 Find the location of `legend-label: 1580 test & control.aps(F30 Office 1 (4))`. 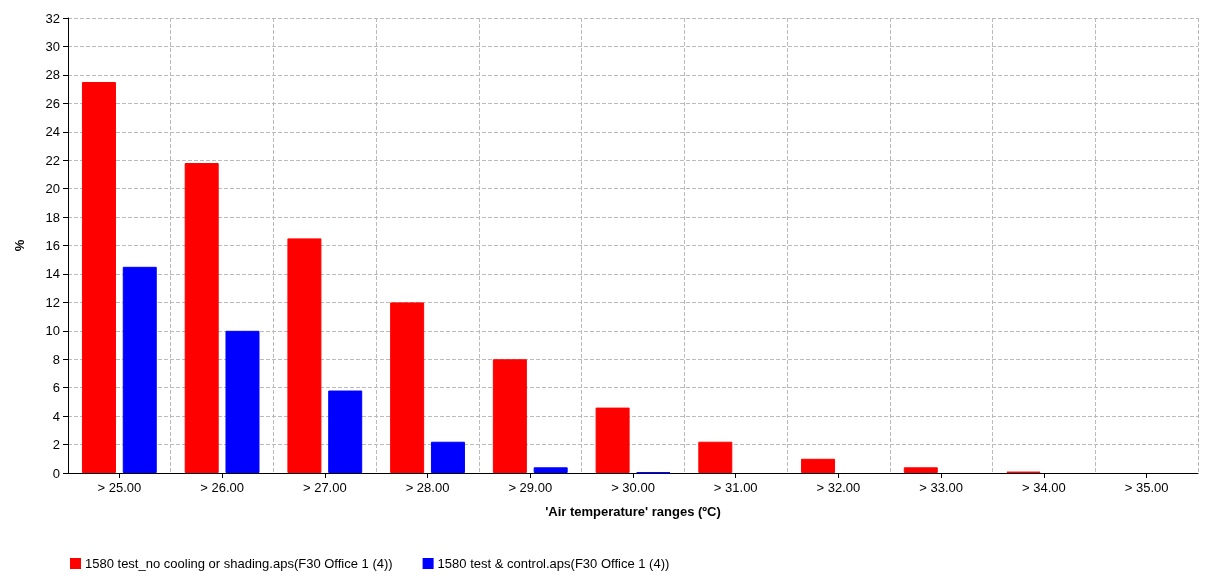

legend-label: 1580 test & control.aps(F30 Office 1 (4)) is located at coordinates (553, 563).